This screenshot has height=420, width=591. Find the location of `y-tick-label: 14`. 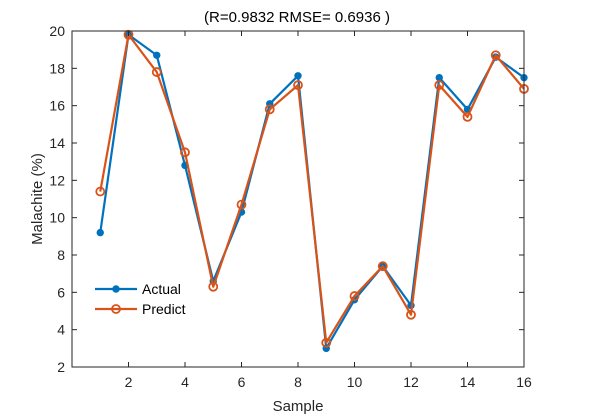

y-tick-label: 14 is located at coordinates (57, 143).